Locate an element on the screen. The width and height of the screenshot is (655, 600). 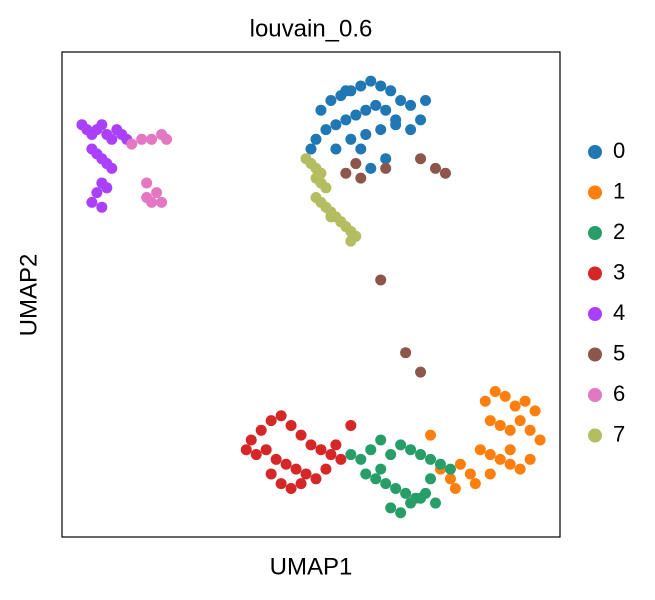
legend-label: 0 is located at coordinates (619, 150).